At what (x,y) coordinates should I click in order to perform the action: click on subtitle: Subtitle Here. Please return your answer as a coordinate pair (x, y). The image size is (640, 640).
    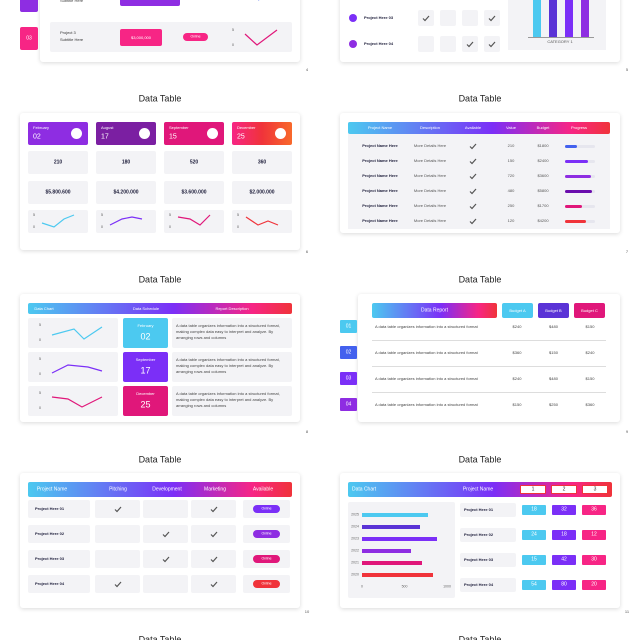
    Looking at the image, I should click on (72, 1).